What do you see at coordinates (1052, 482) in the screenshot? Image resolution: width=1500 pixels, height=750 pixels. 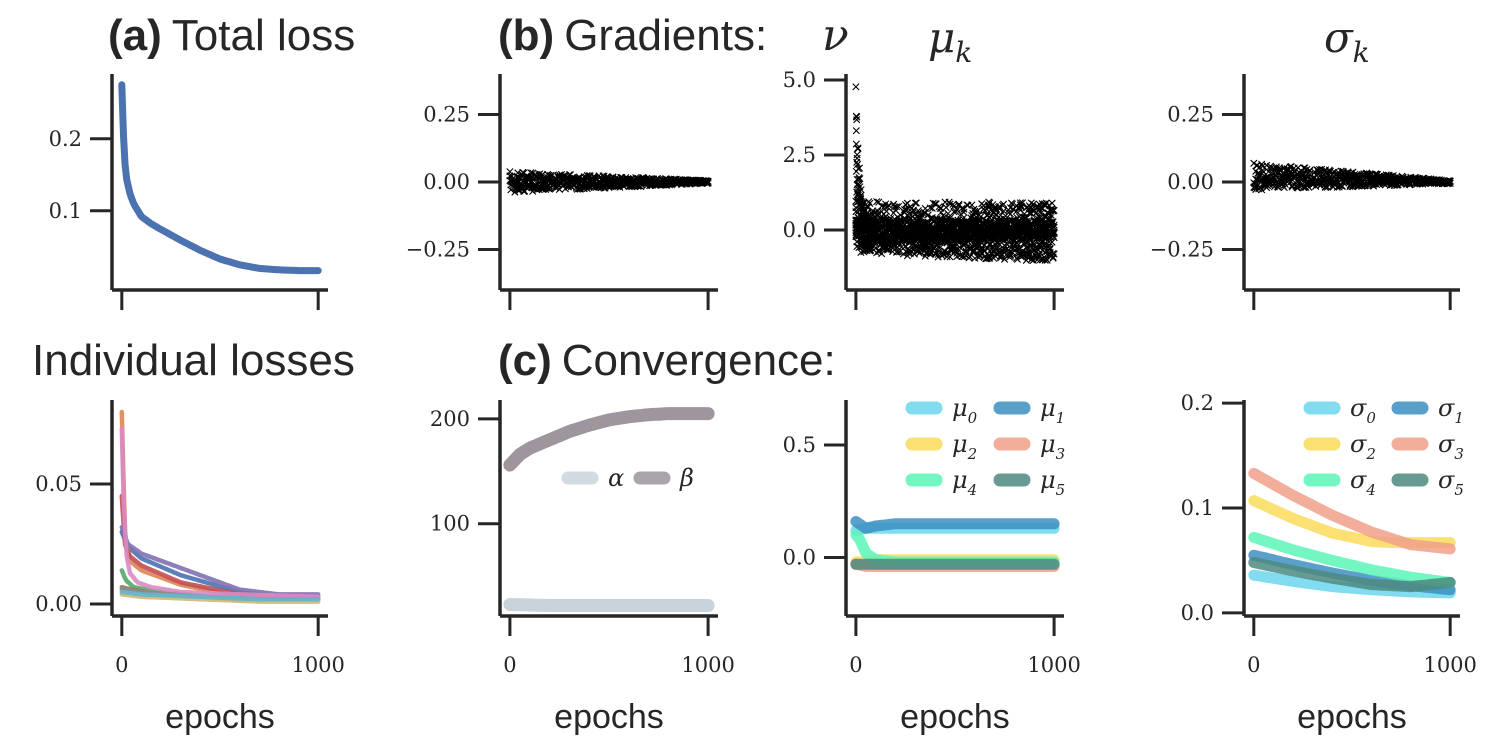 I see `legend-label: μ5` at bounding box center [1052, 482].